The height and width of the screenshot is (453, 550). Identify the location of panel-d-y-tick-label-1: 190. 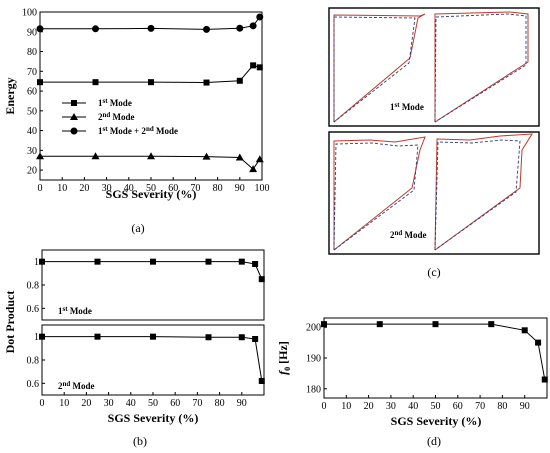
(313, 359).